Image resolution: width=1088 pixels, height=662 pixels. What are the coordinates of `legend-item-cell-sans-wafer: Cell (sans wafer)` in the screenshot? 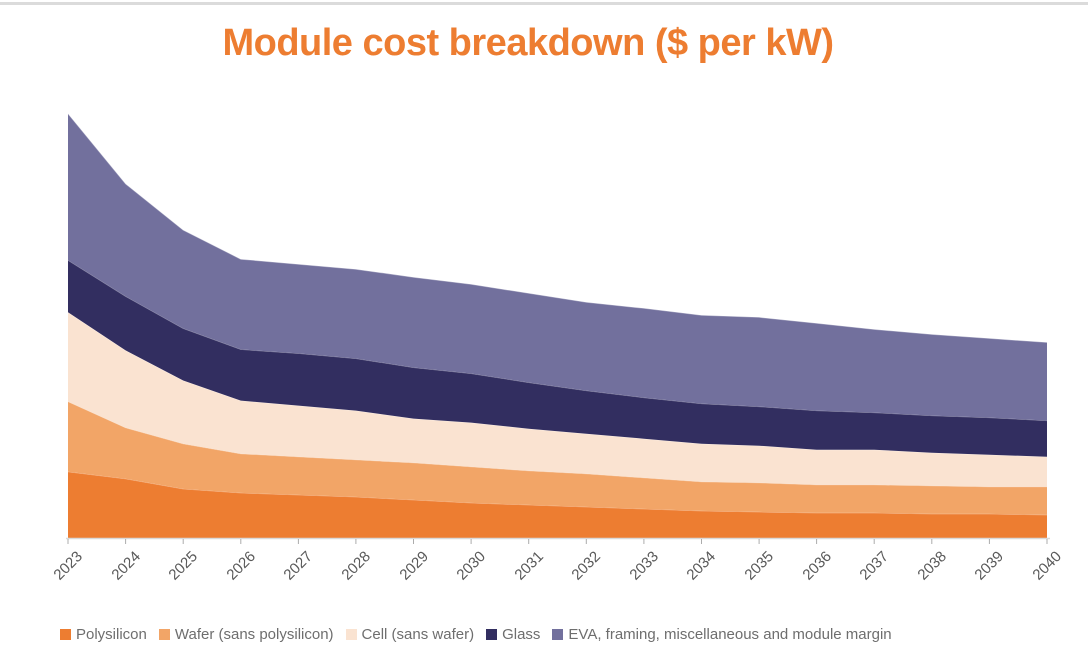 It's located at (410, 634).